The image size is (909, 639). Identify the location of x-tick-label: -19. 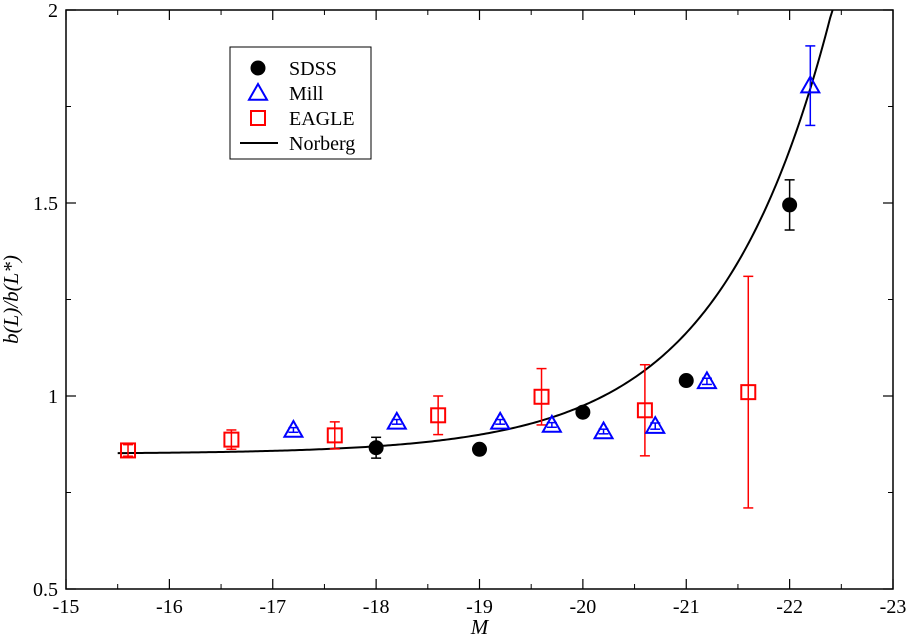
(479, 607).